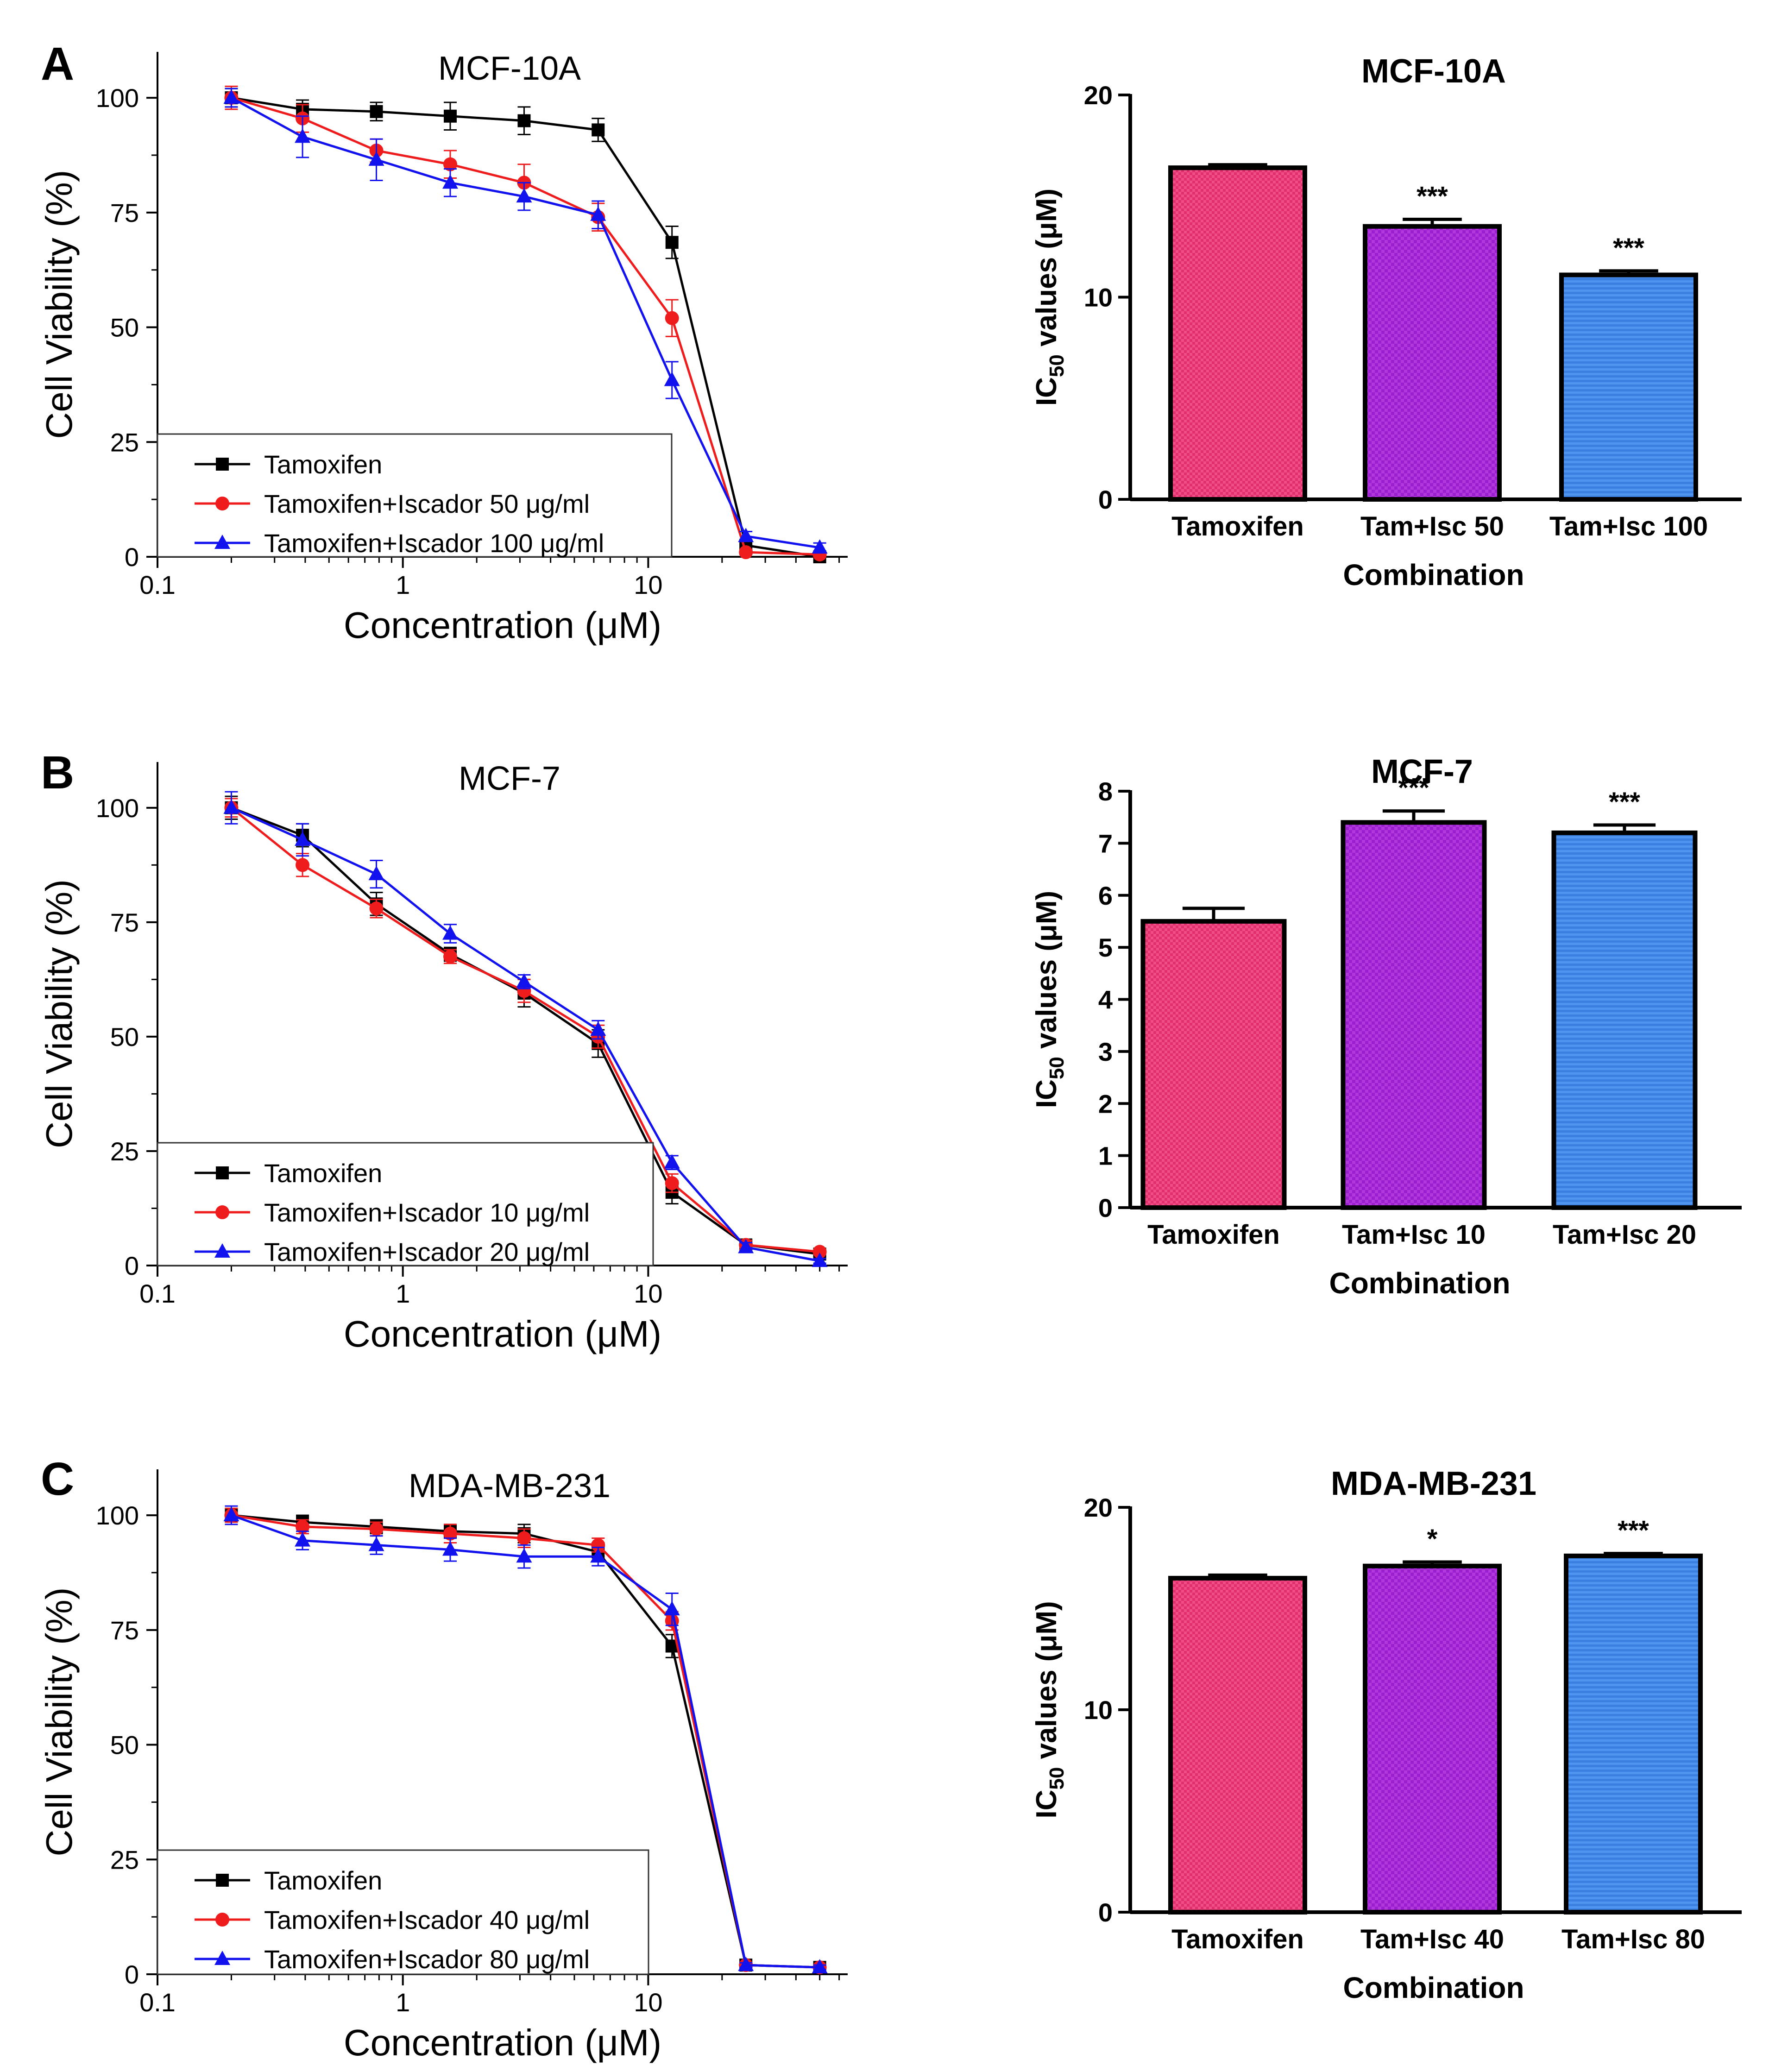 The height and width of the screenshot is (2072, 1769). I want to click on x-tick-label: Tam+Isc 10, so click(1414, 1235).